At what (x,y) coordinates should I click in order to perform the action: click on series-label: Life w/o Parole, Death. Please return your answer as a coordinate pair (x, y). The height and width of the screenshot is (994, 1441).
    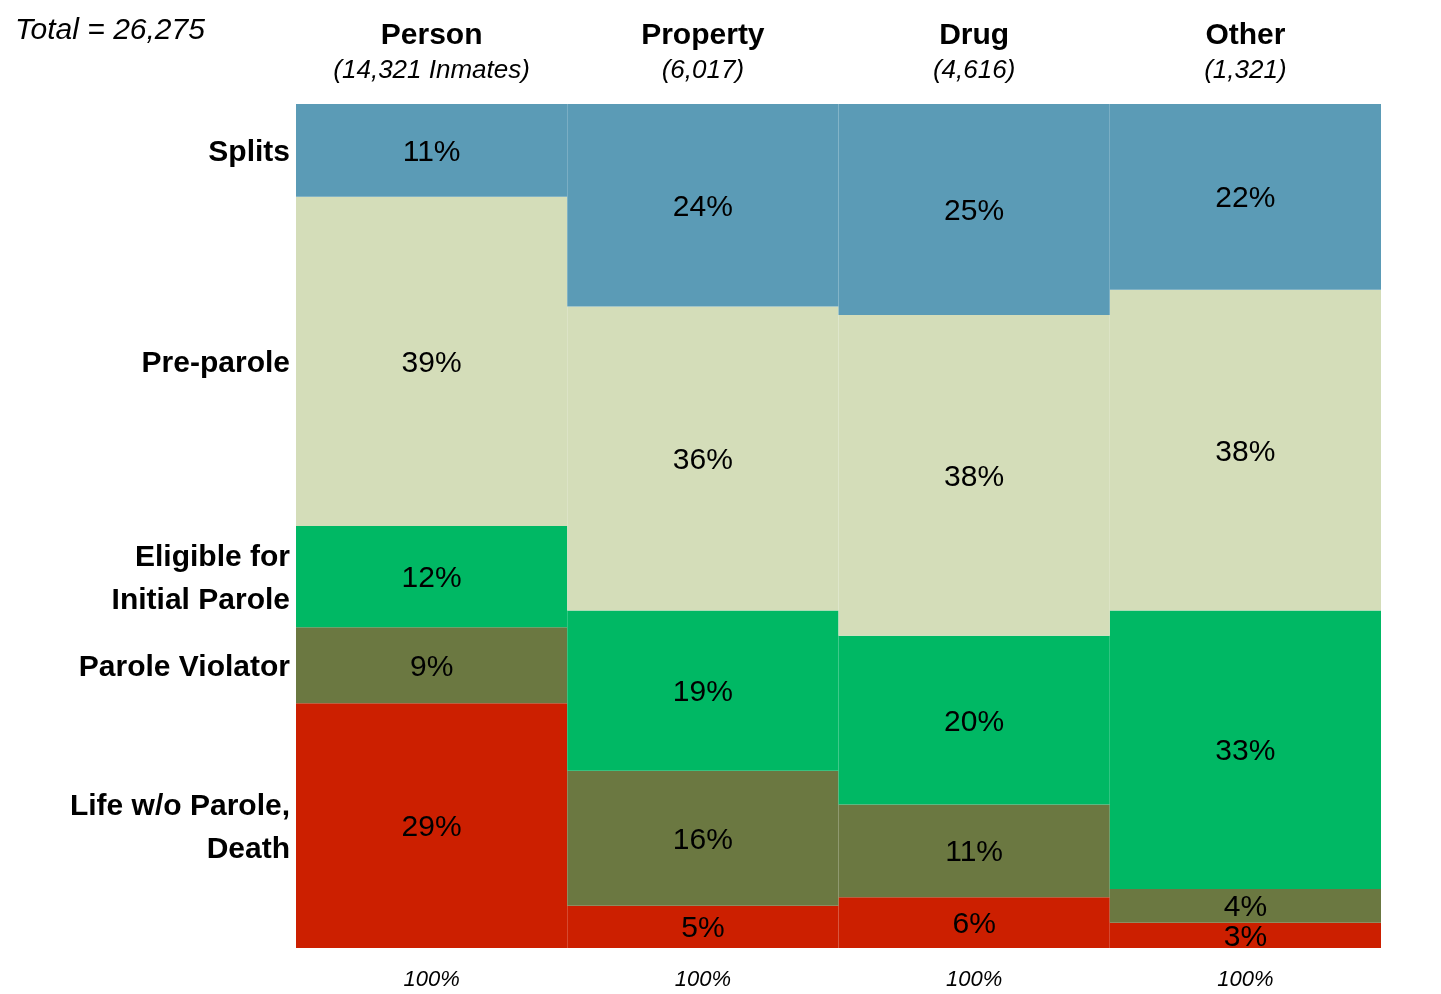
    Looking at the image, I should click on (179, 825).